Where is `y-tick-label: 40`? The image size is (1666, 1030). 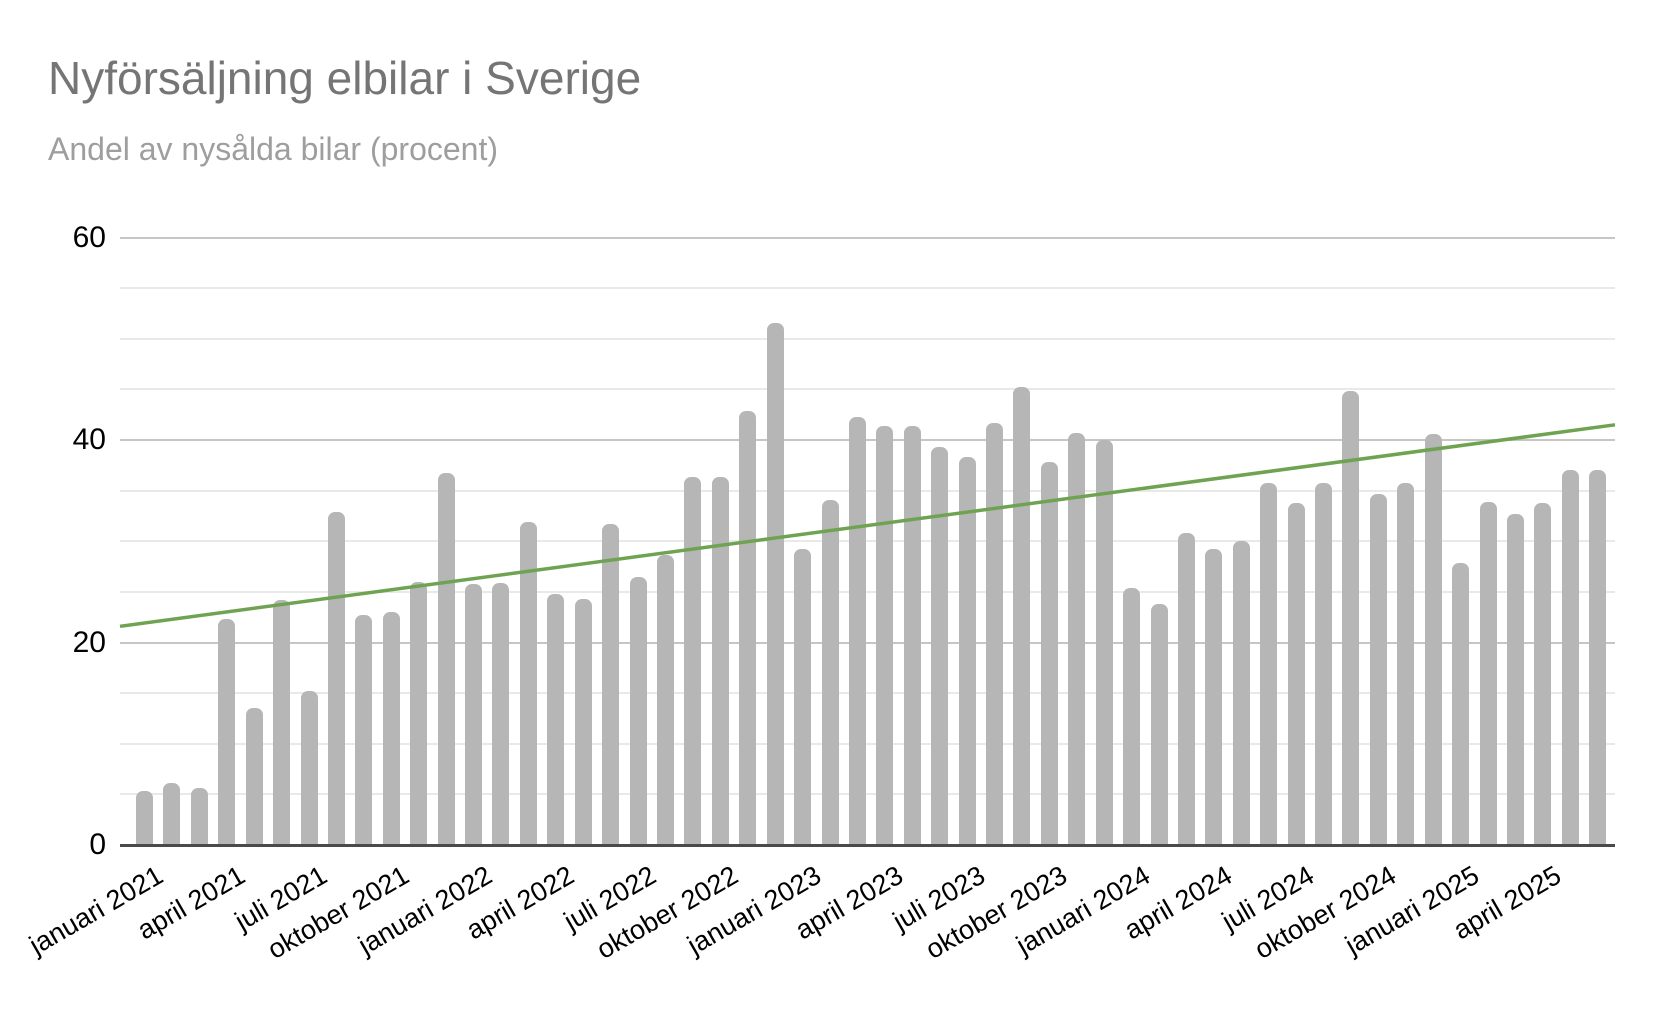 y-tick-label: 40 is located at coordinates (89, 439).